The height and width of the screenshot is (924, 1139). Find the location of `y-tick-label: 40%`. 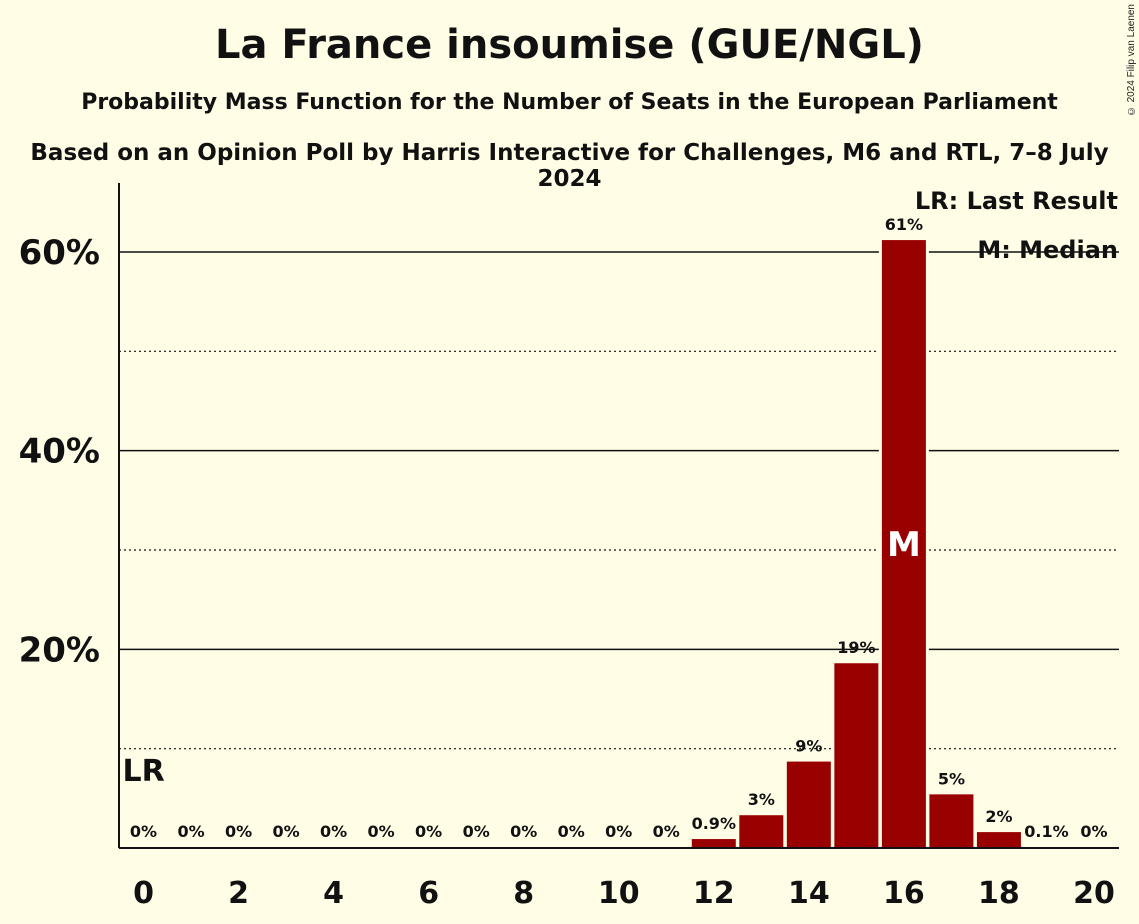

y-tick-label: 40% is located at coordinates (59, 452).